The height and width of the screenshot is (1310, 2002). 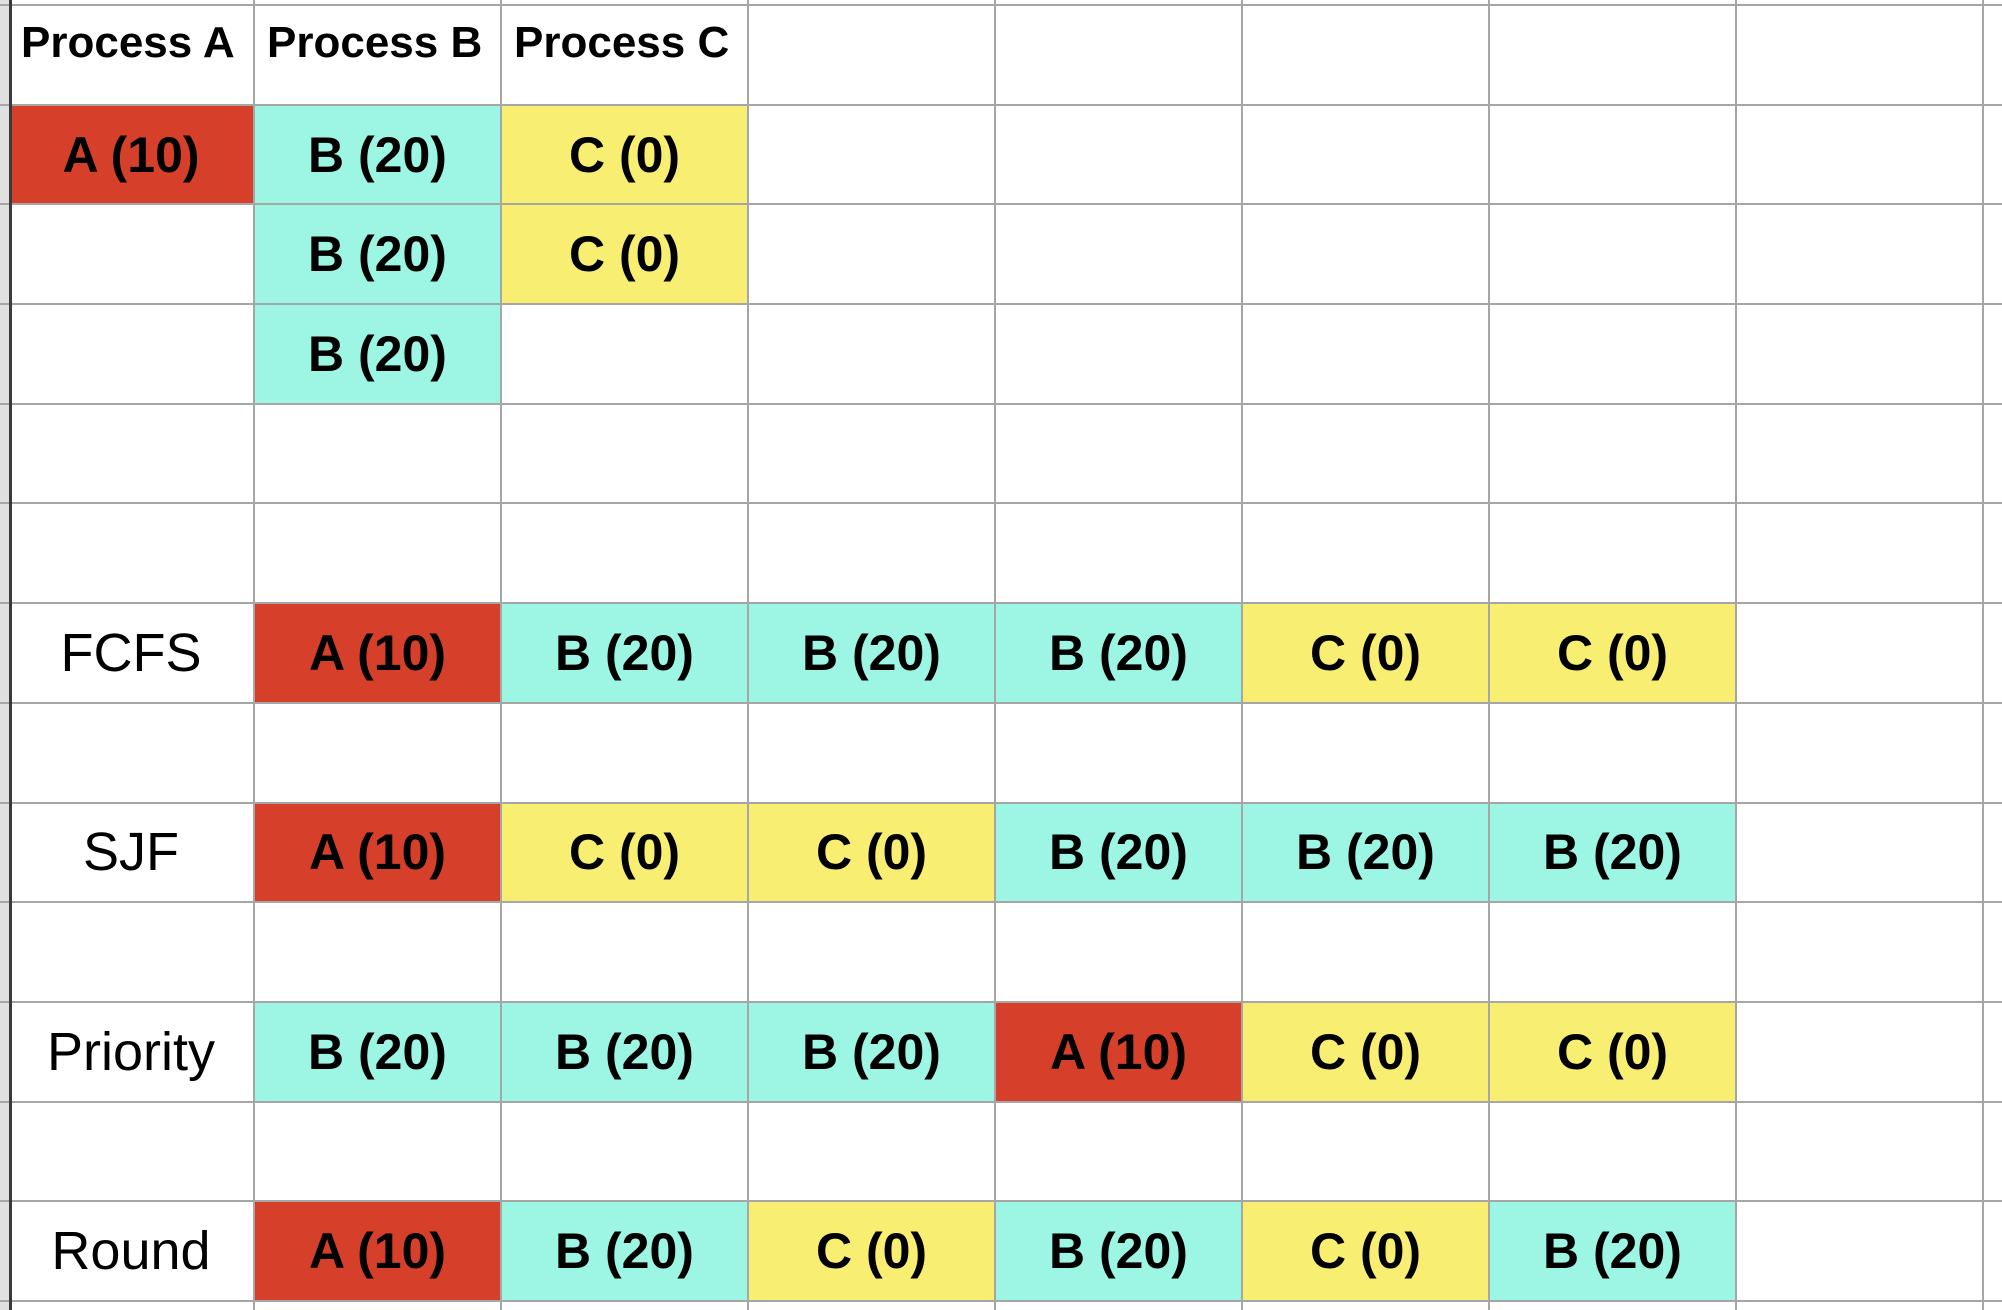 I want to click on row-label-sjf: SJF, so click(x=132, y=853).